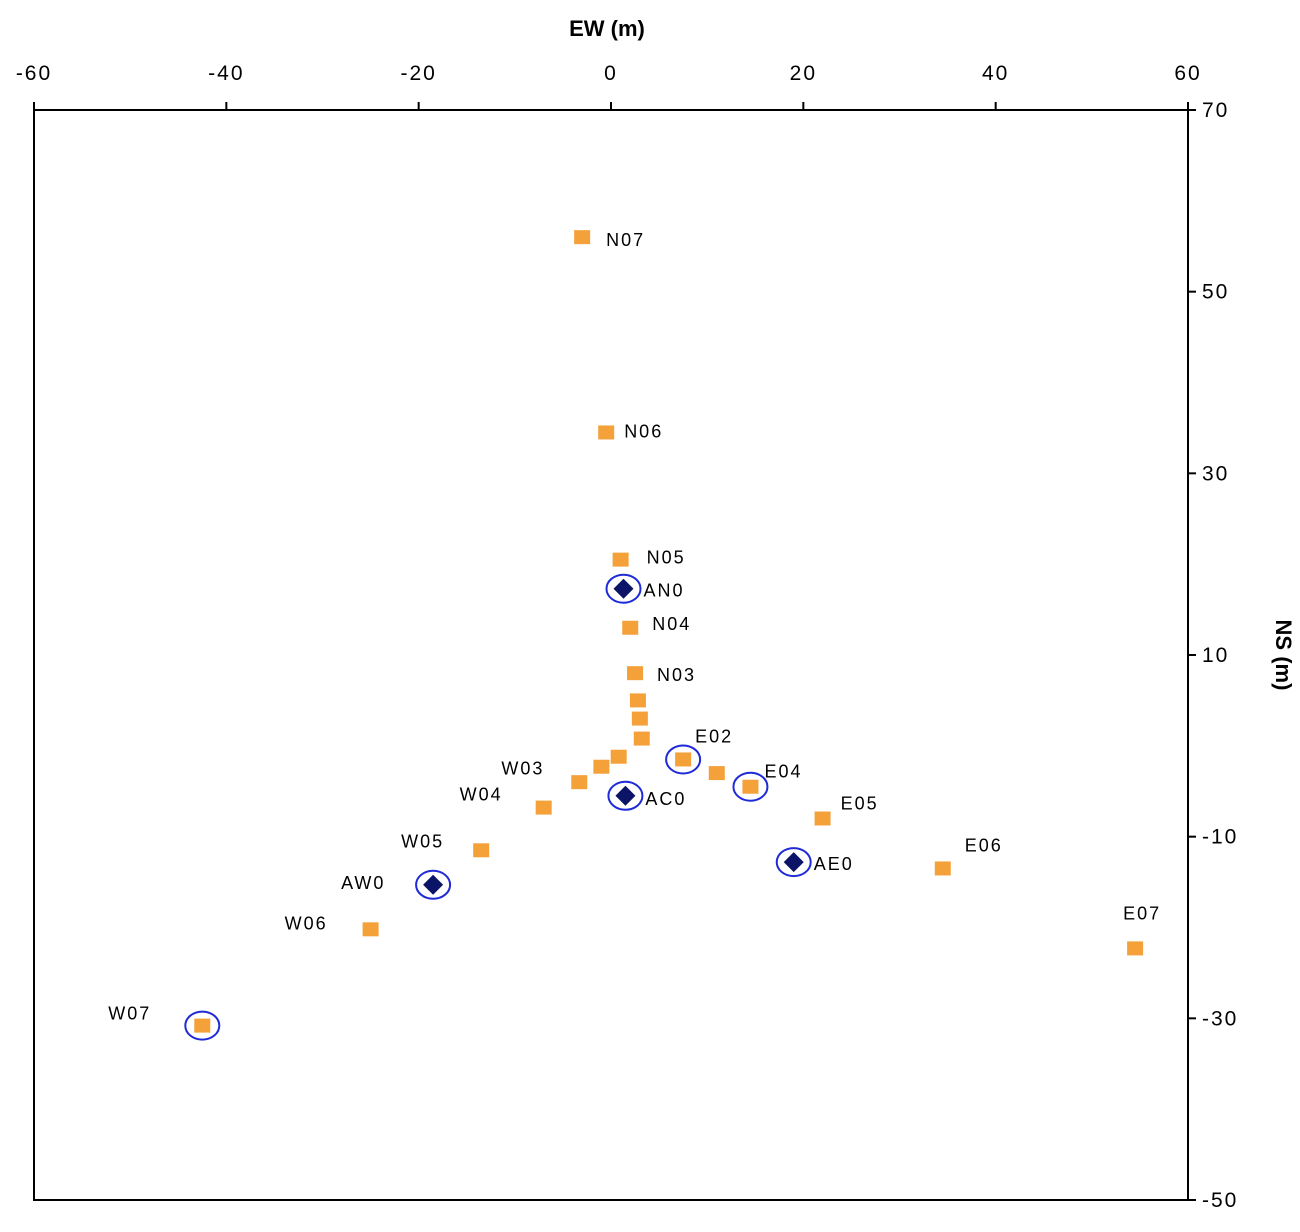 The image size is (1300, 1232). Describe the element at coordinates (607, 28) in the screenshot. I see `x-axis-title: EW (m)` at that location.